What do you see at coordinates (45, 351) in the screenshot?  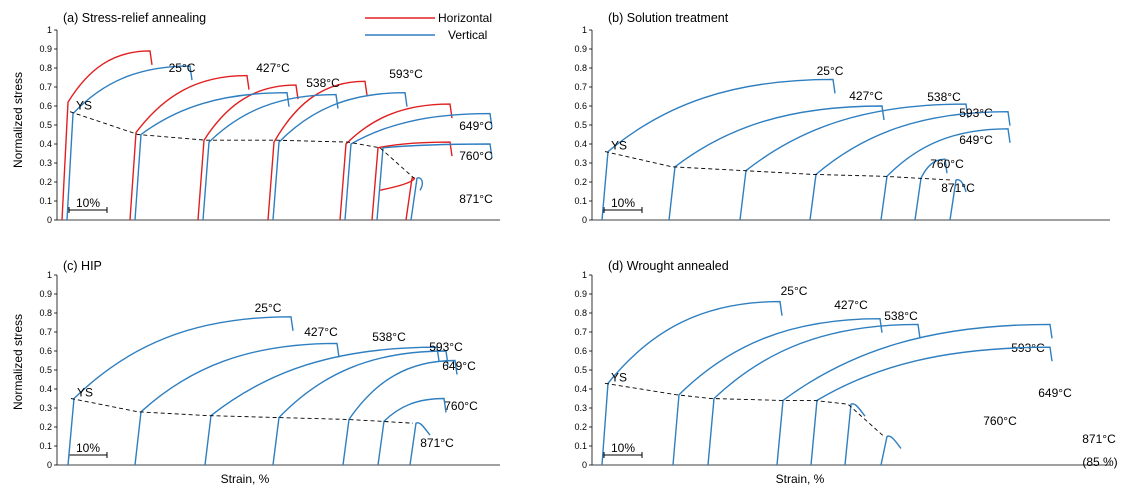 I see `y-tick-label: 0.6` at bounding box center [45, 351].